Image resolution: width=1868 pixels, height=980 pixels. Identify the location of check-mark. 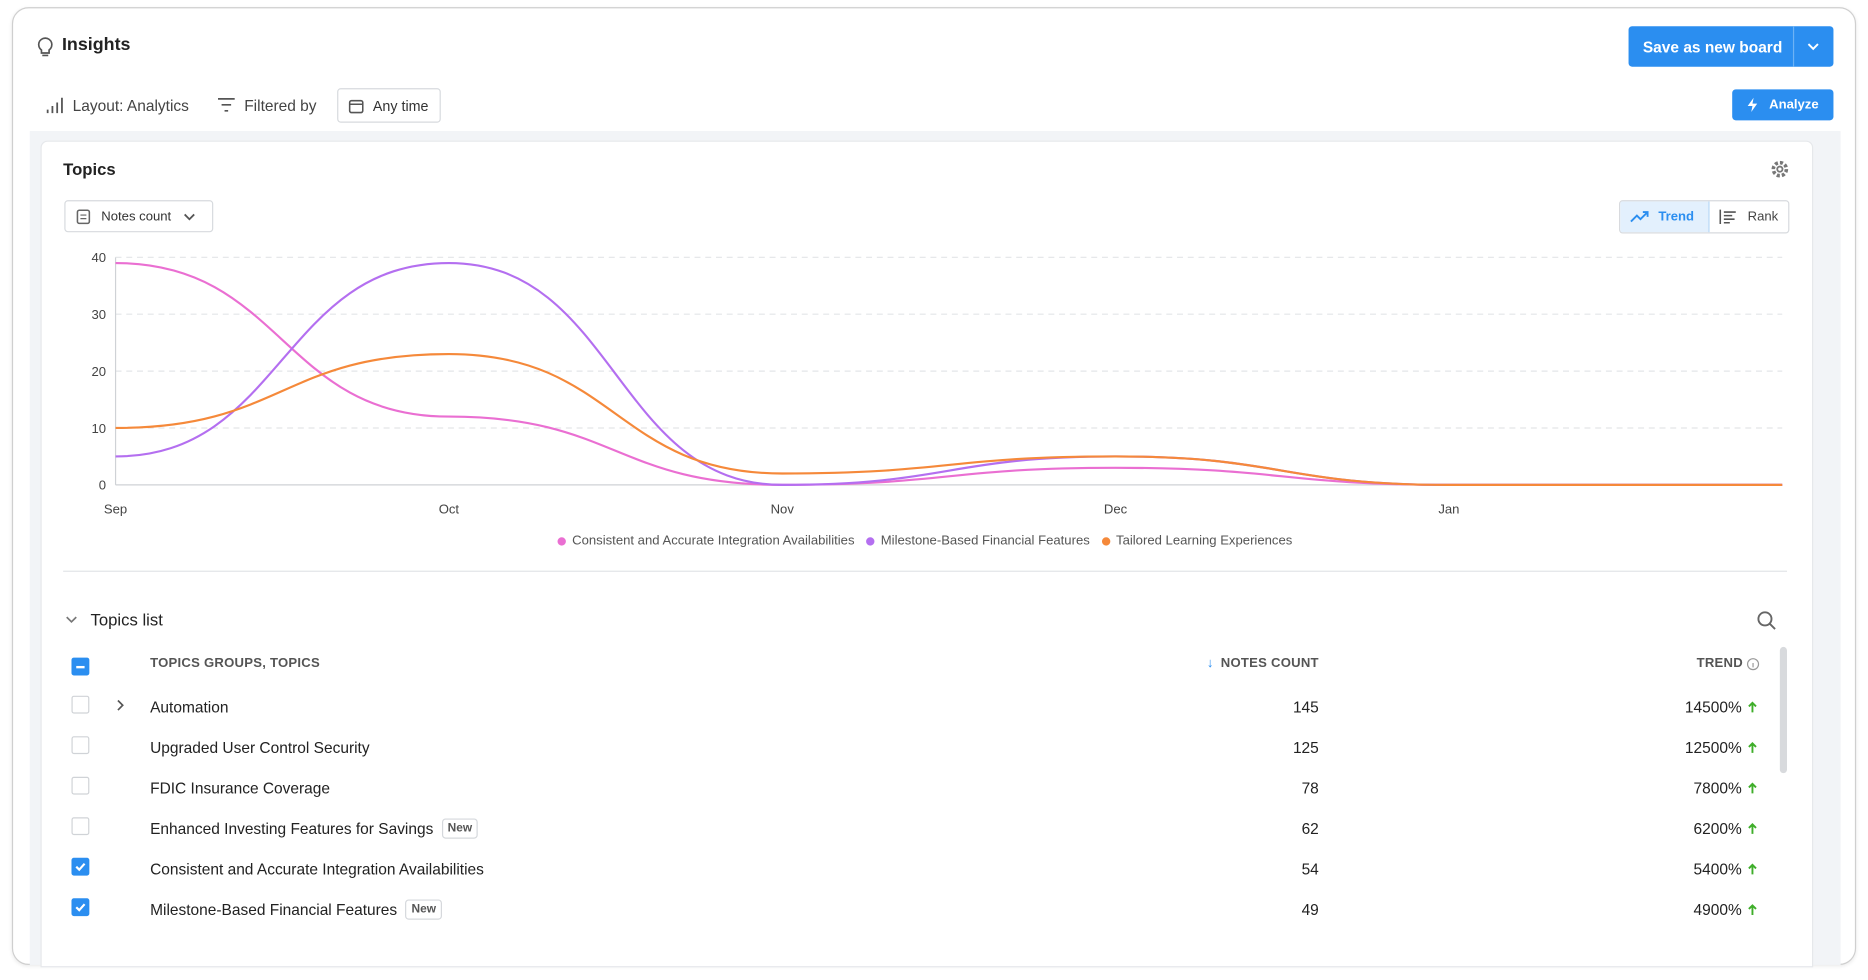
(80, 867).